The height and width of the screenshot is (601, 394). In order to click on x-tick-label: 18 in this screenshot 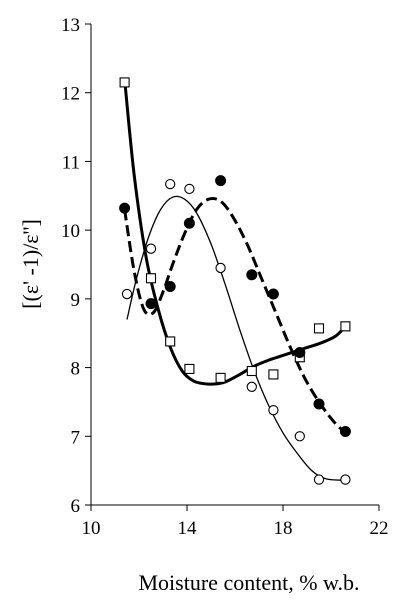, I will do `click(283, 528)`.